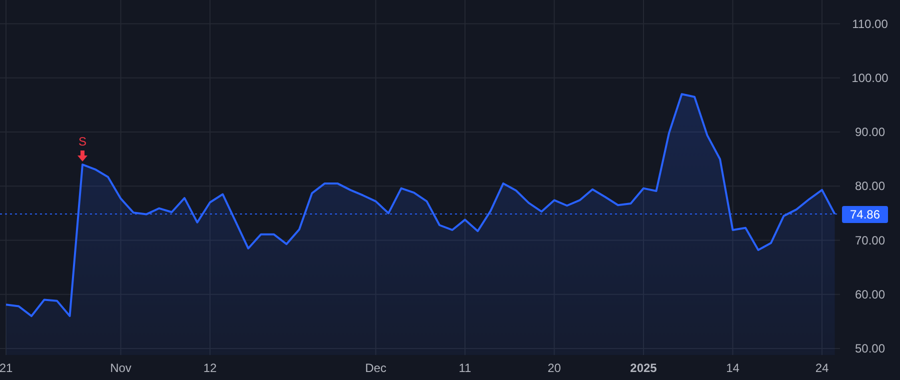 The image size is (900, 380). What do you see at coordinates (870, 349) in the screenshot?
I see `y-tick-label: 50.00` at bounding box center [870, 349].